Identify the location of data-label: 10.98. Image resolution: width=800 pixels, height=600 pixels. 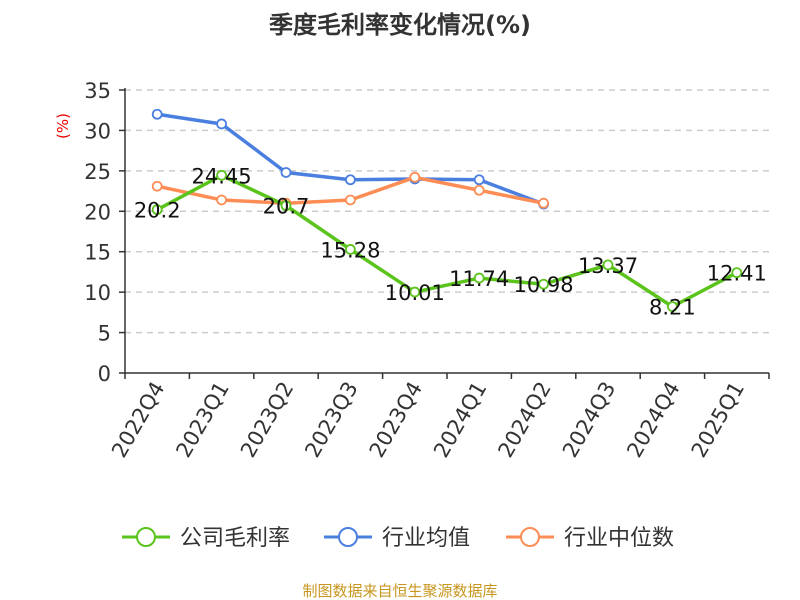
(544, 285).